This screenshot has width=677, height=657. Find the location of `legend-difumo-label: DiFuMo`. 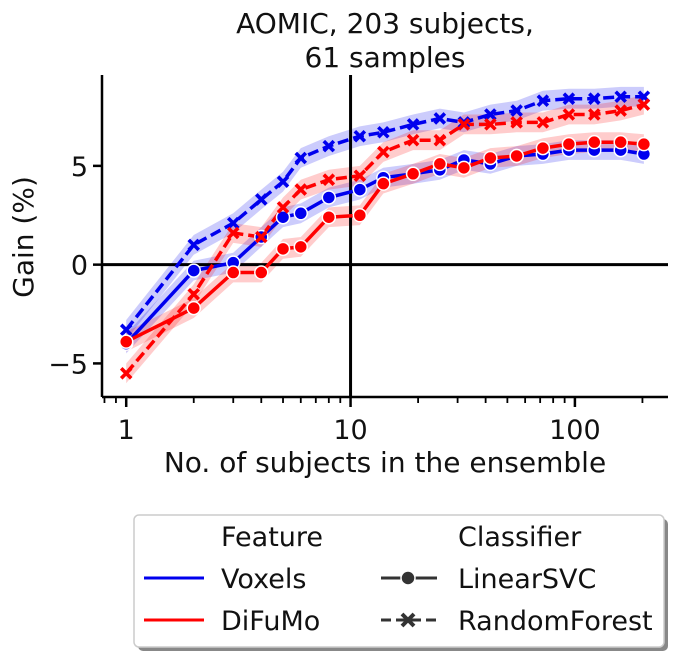

legend-difumo-label: DiFuMo is located at coordinates (270, 621).